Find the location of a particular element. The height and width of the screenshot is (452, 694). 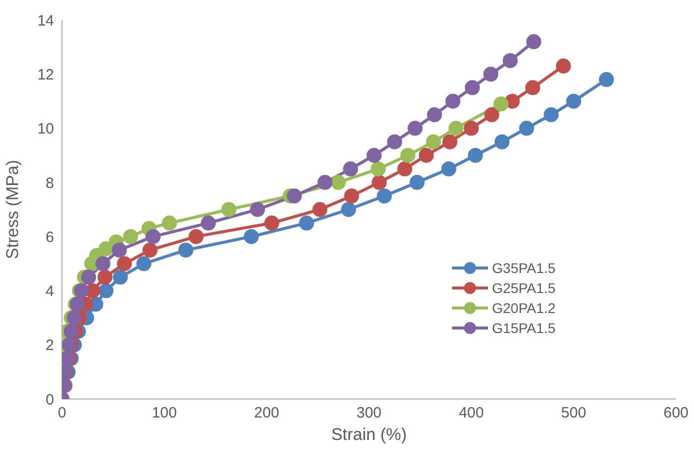

y-tick-label: 2 is located at coordinates (50, 345).